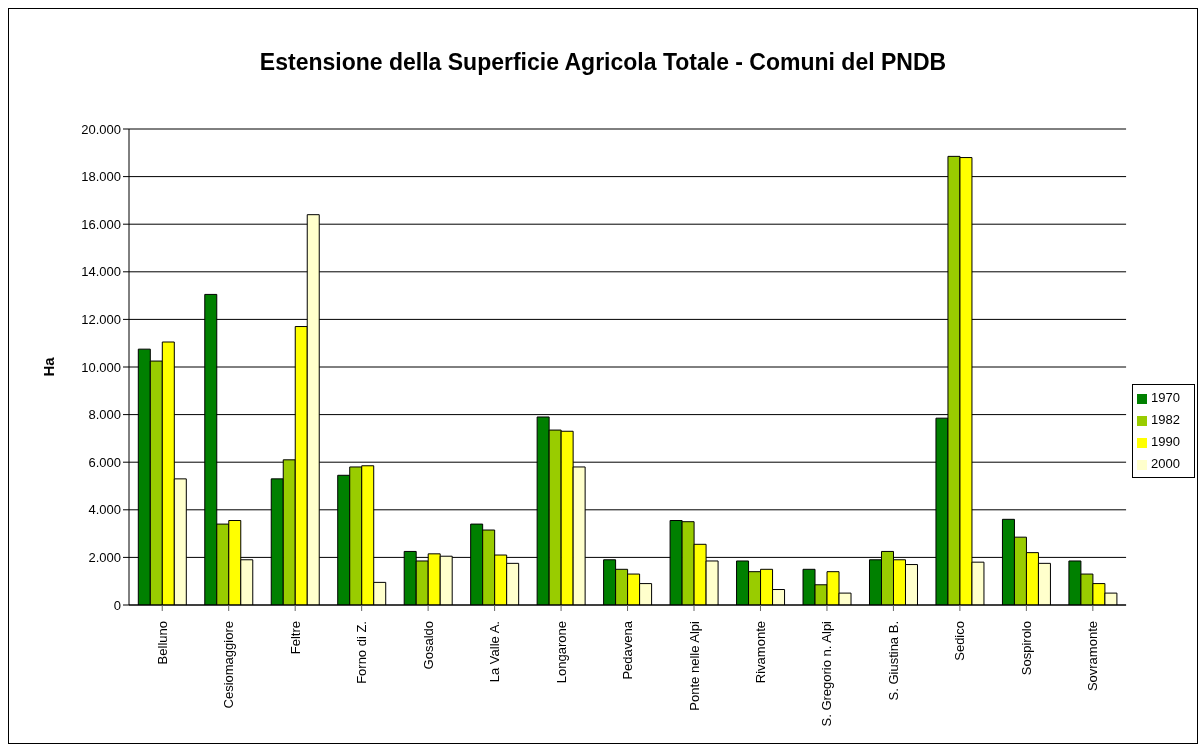 The width and height of the screenshot is (1201, 746). What do you see at coordinates (628, 650) in the screenshot?
I see `x-tick-label: Pedavena` at bounding box center [628, 650].